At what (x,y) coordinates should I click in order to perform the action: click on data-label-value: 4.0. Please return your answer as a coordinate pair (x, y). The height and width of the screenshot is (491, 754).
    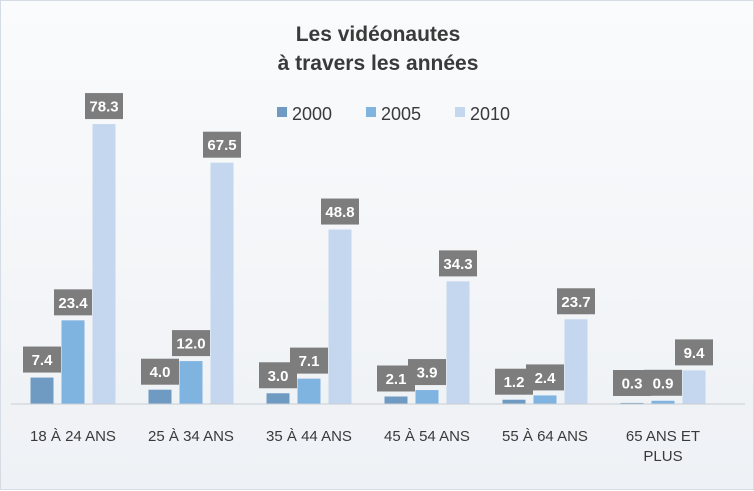
    Looking at the image, I should click on (160, 372).